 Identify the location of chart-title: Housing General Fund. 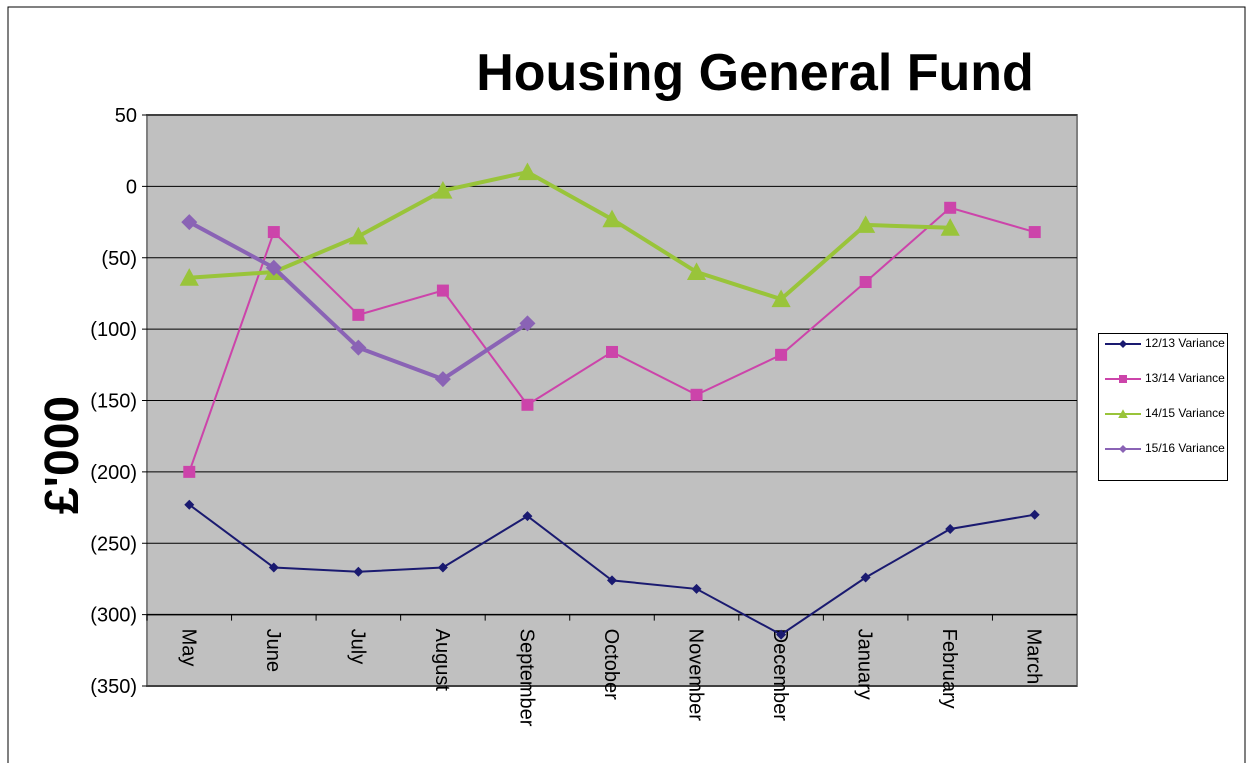
(755, 73).